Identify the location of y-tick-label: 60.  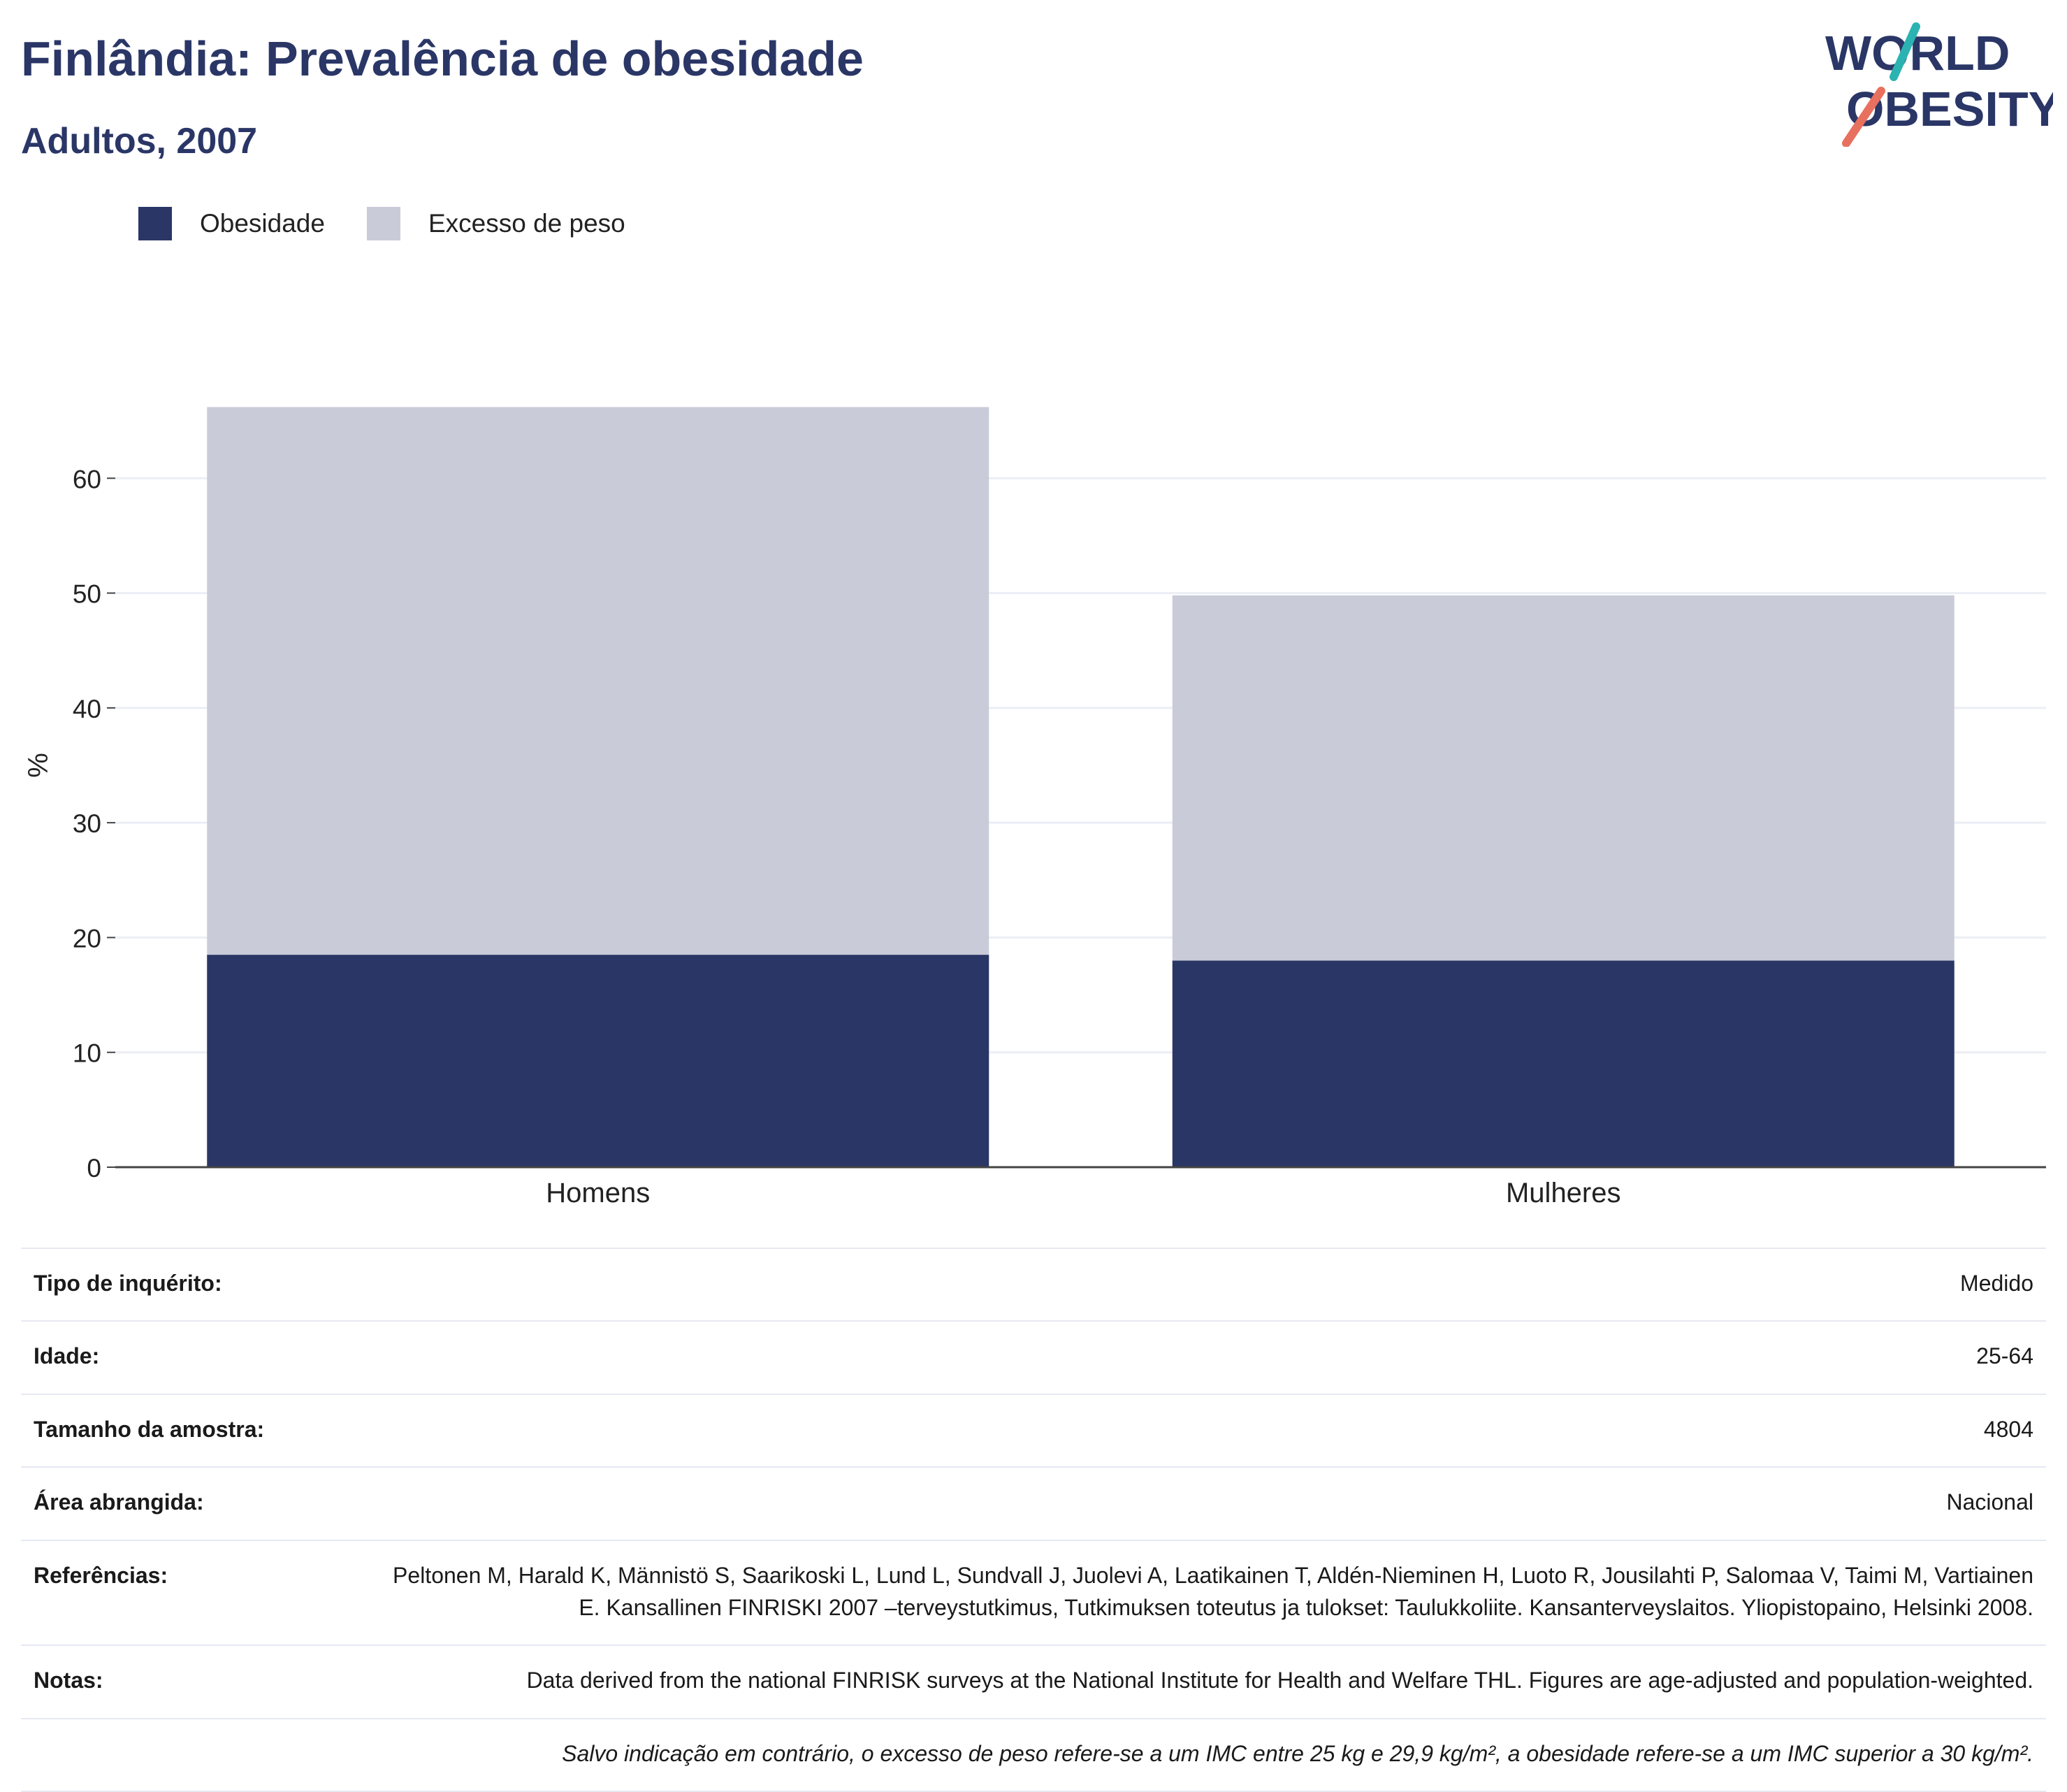
(87, 479).